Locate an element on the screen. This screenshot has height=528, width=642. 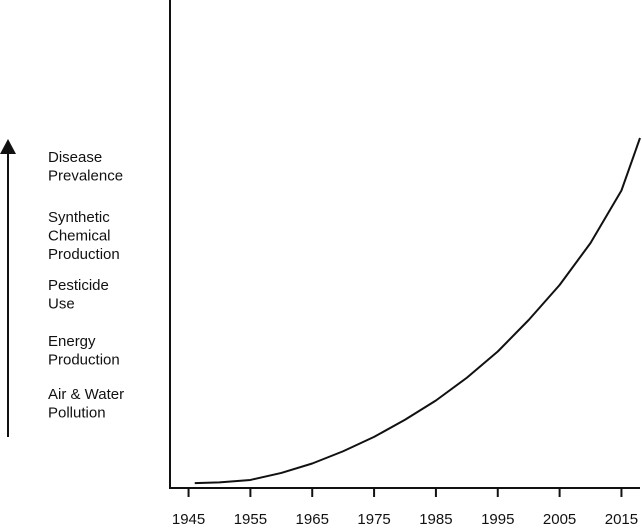
x-tick-label: 1985 is located at coordinates (435, 519).